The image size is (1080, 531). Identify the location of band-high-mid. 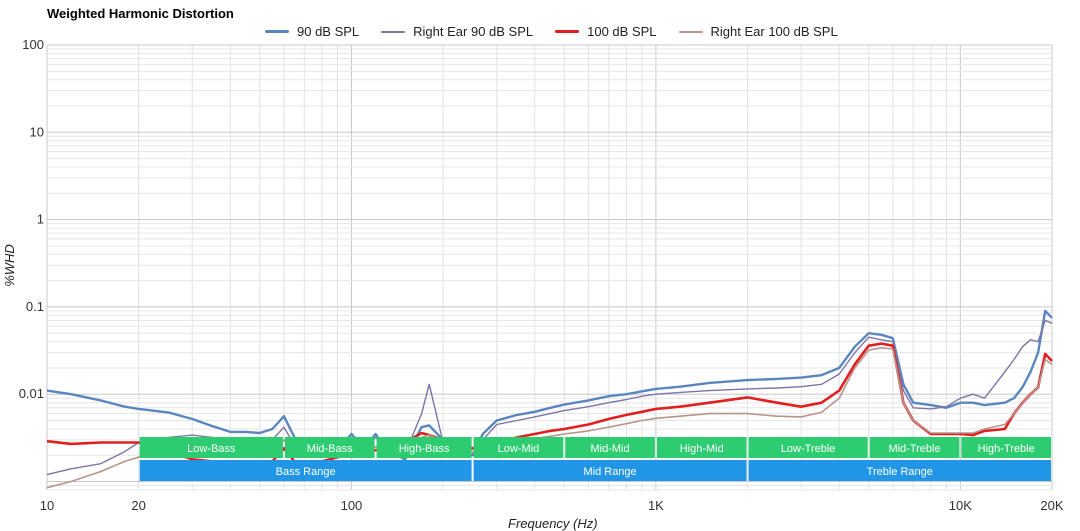
(701, 447).